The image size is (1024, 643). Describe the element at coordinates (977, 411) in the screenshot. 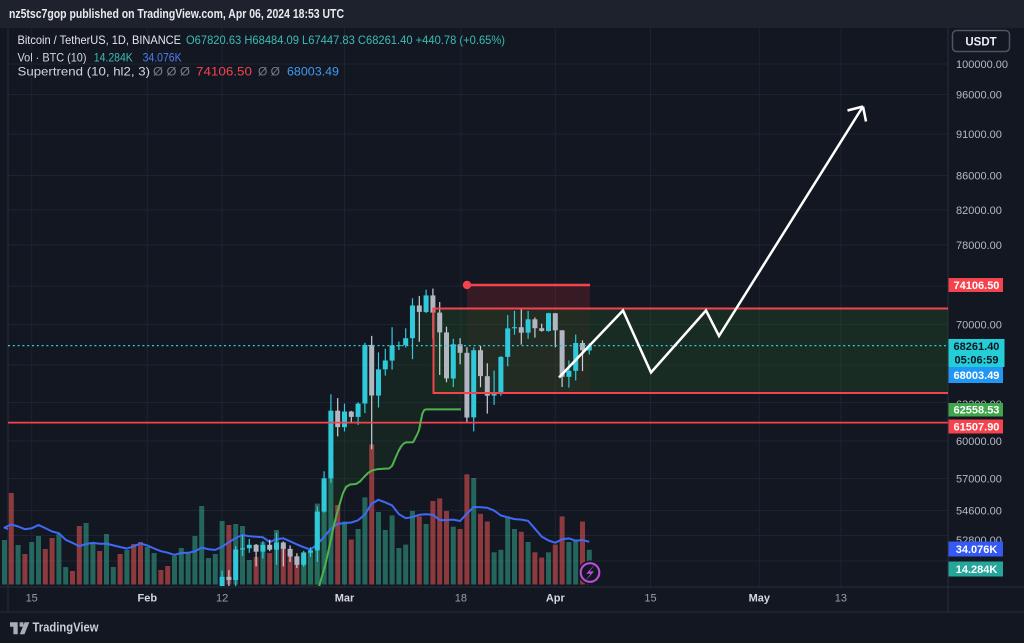

I see `svg-text: 62558.53` at that location.